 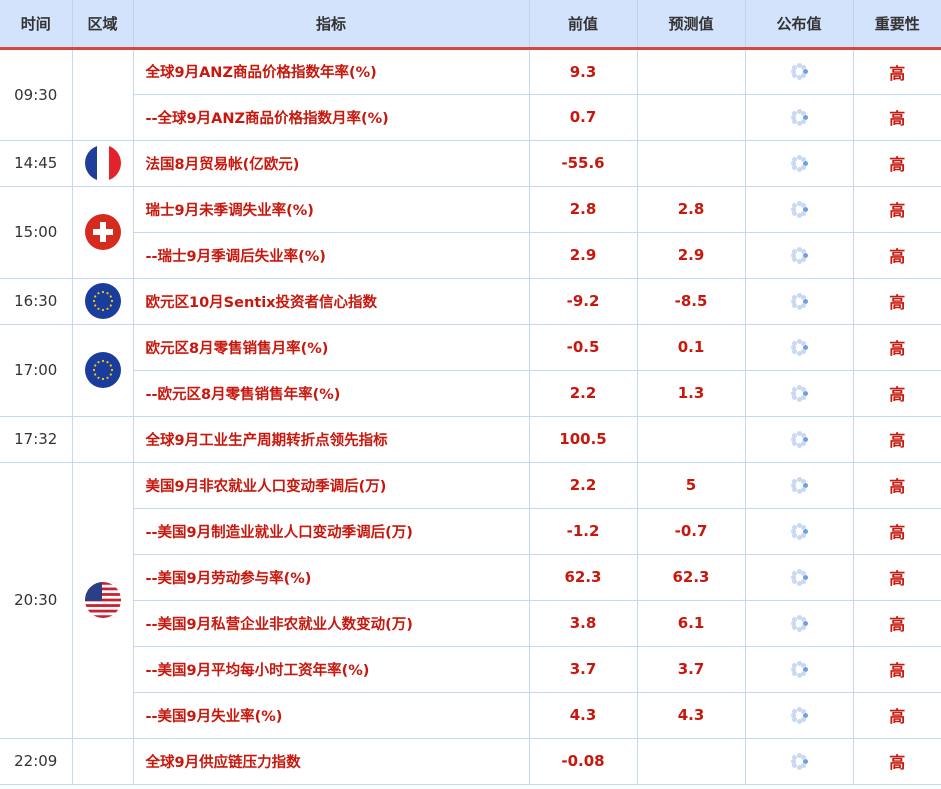 I want to click on event-time: 20:30, so click(x=36, y=600).